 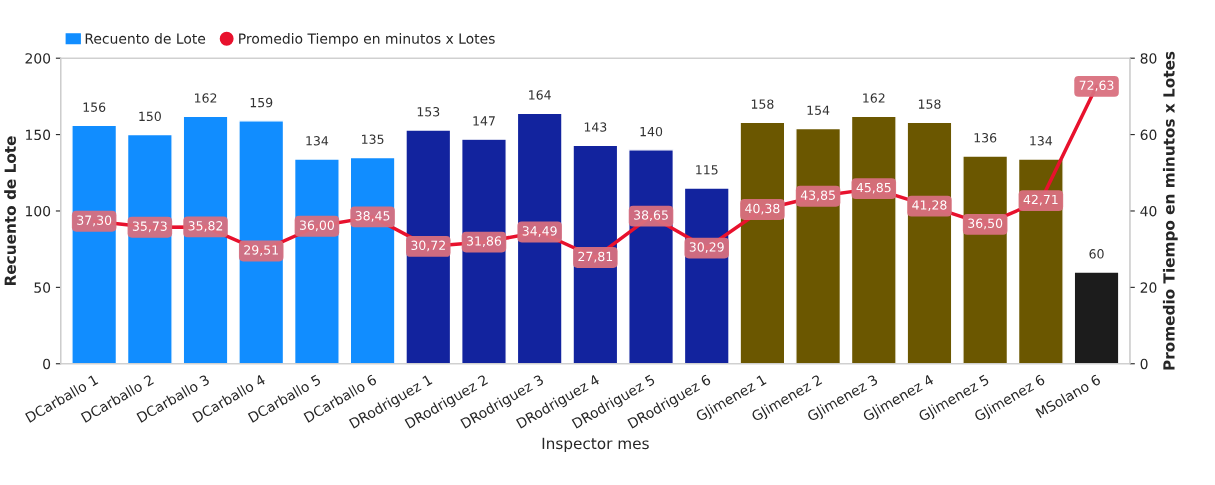 What do you see at coordinates (595, 445) in the screenshot?
I see `x-axis-title: Inspector mes` at bounding box center [595, 445].